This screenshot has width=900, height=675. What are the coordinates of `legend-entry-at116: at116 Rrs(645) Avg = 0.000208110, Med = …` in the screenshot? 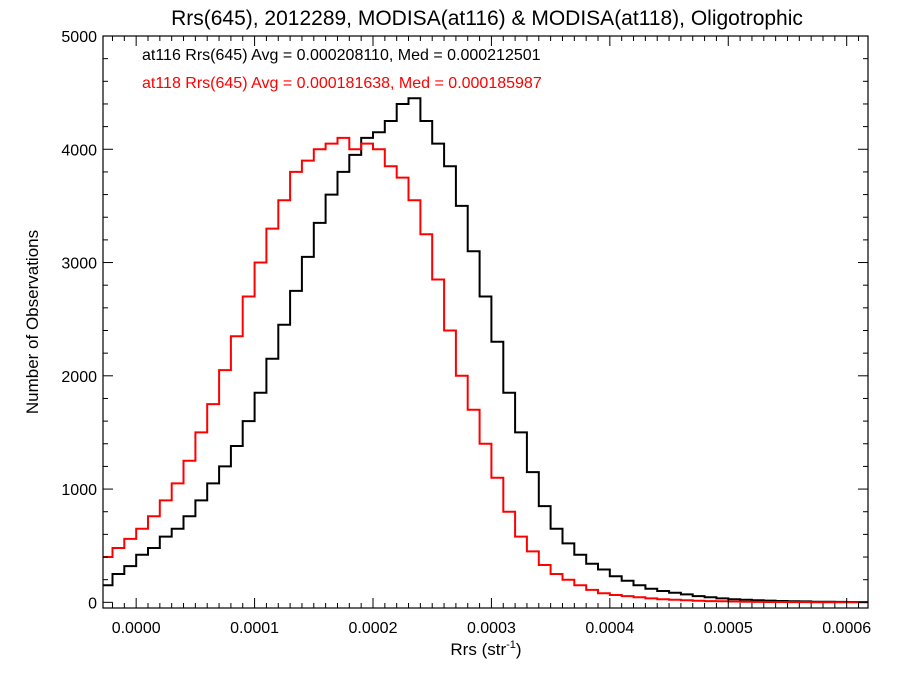 It's located at (341, 55).